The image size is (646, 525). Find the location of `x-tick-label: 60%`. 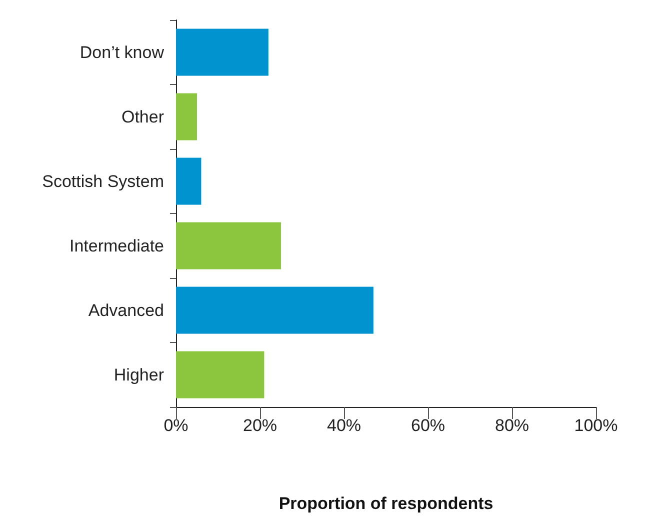

x-tick-label: 60% is located at coordinates (428, 425).